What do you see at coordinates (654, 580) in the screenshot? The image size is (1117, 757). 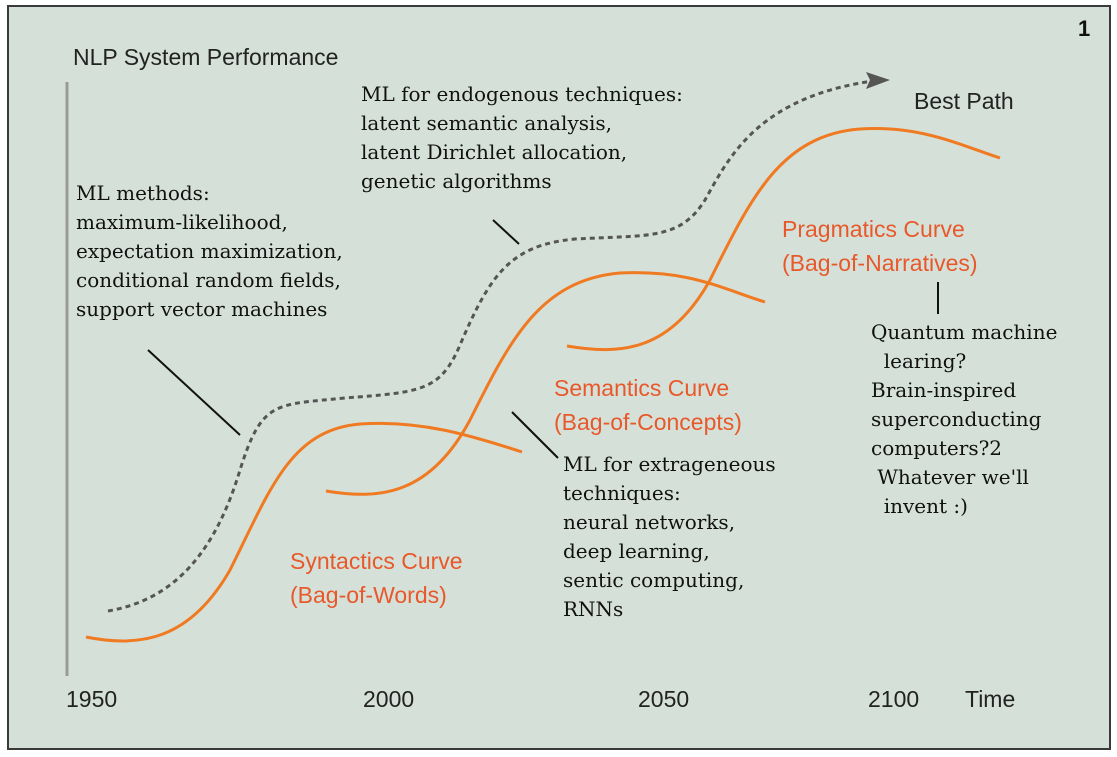 I see `annotation-line: sentic computing,` at bounding box center [654, 580].